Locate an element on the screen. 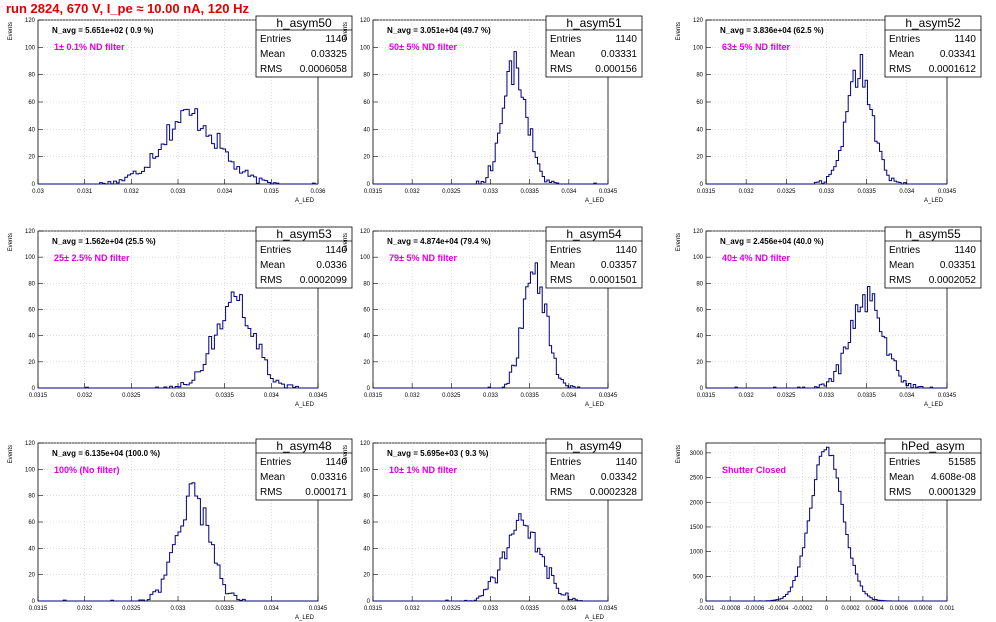 The image size is (996, 622). stats-title: h_asym50 is located at coordinates (304, 23).